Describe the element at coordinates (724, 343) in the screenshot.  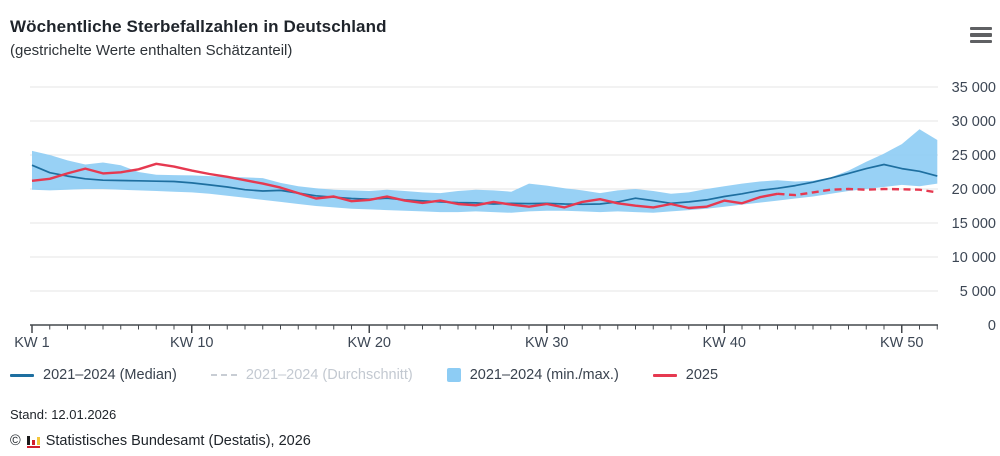
I see `x-axis-label: KW 40` at that location.